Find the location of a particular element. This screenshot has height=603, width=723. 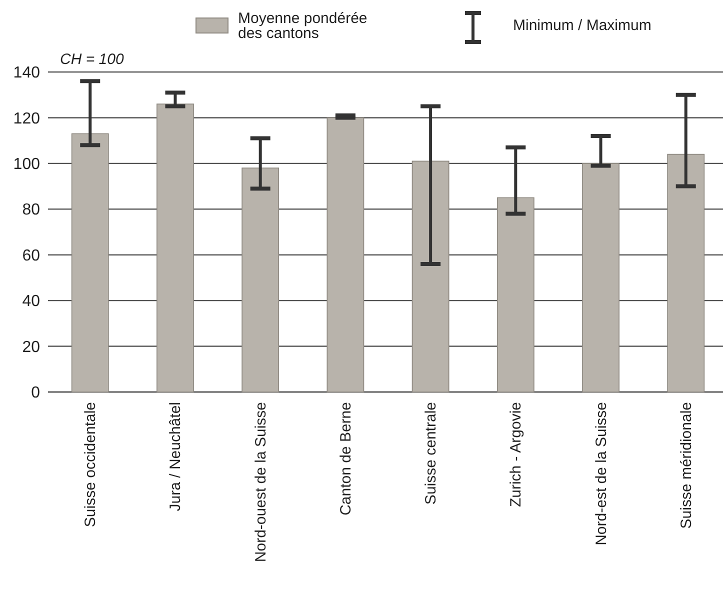

y-tick-label: 140 is located at coordinates (26, 73).